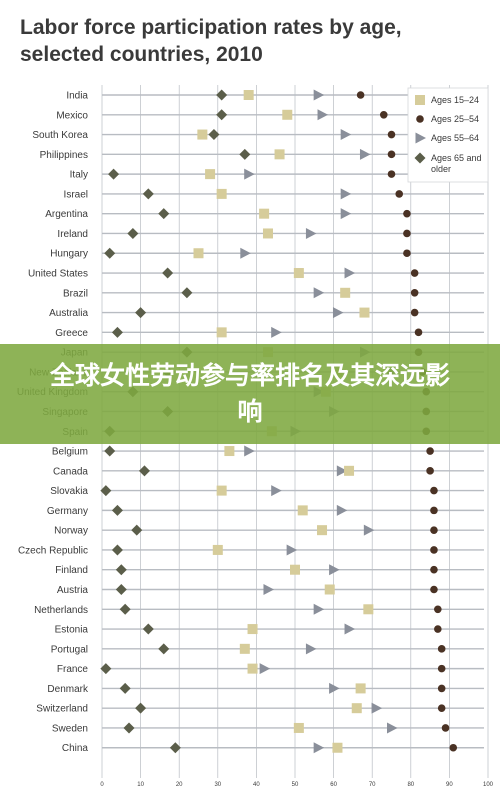 This screenshot has width=500, height=788. What do you see at coordinates (64, 155) in the screenshot?
I see `country-label-philippines: Philippines` at bounding box center [64, 155].